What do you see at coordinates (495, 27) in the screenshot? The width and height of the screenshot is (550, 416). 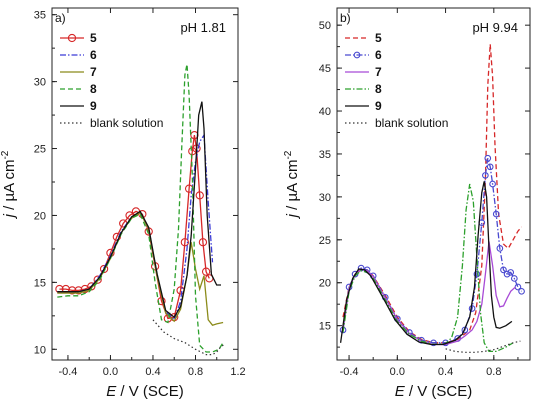 I see `ph-annotation: pH 9.94` at bounding box center [495, 27].